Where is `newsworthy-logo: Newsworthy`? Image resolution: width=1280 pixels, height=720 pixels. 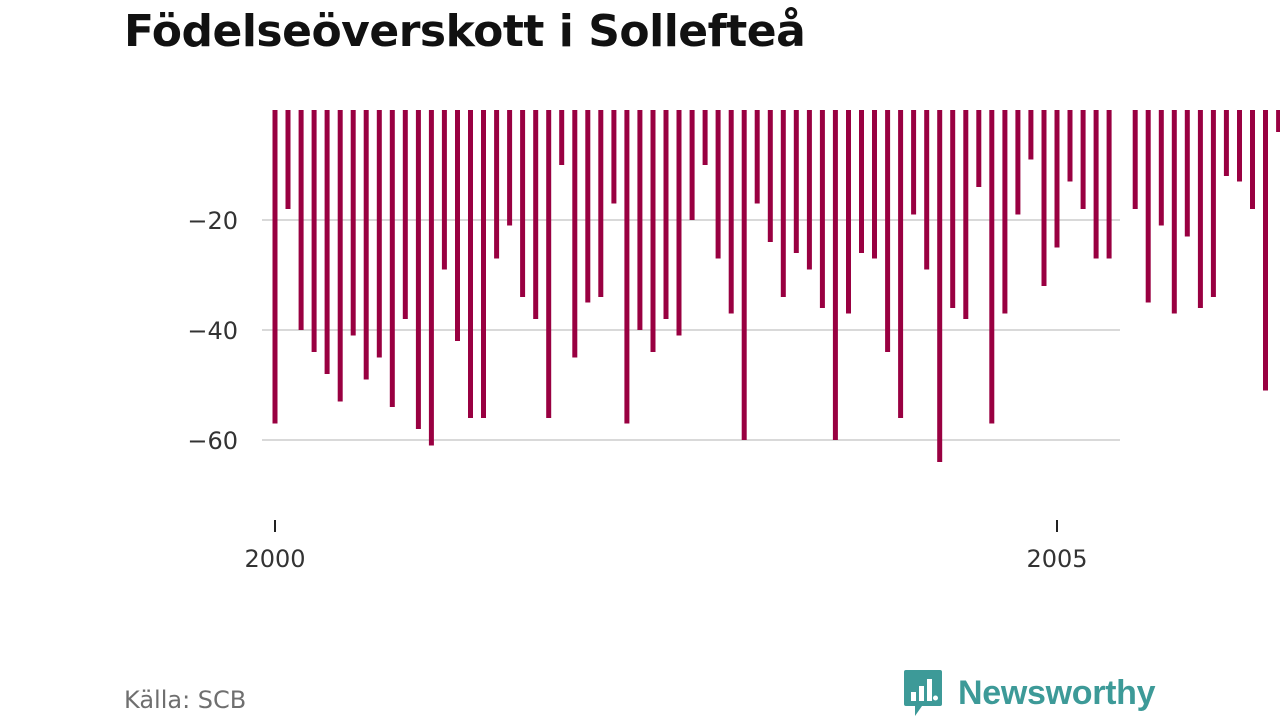 newsworthy-logo: Newsworthy is located at coordinates (1029, 693).